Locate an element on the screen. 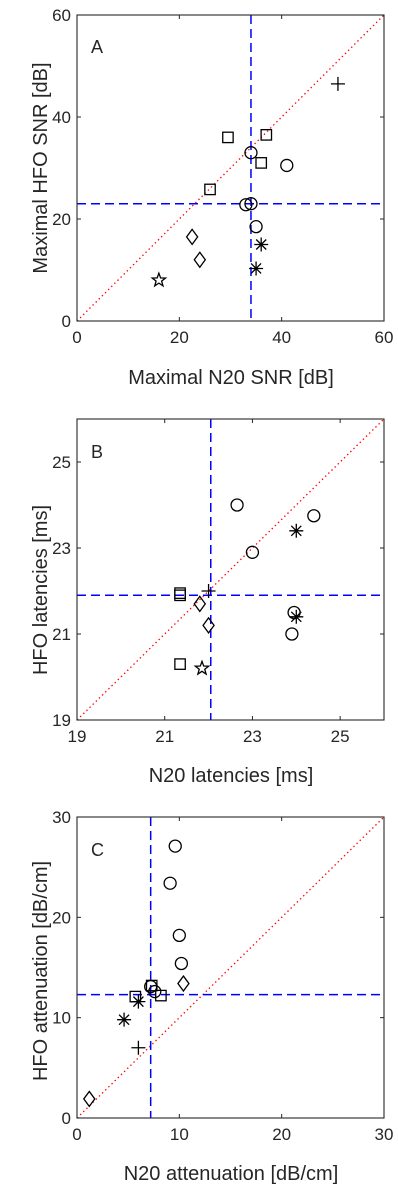  y-tick-label: 21 is located at coordinates (61, 634).